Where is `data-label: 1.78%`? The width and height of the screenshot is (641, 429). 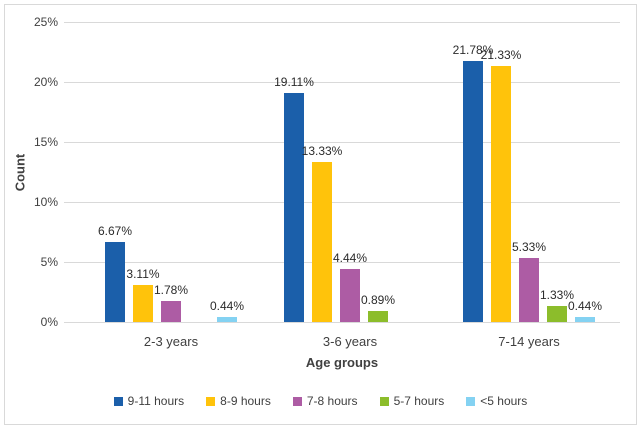
data-label: 1.78% is located at coordinates (171, 289).